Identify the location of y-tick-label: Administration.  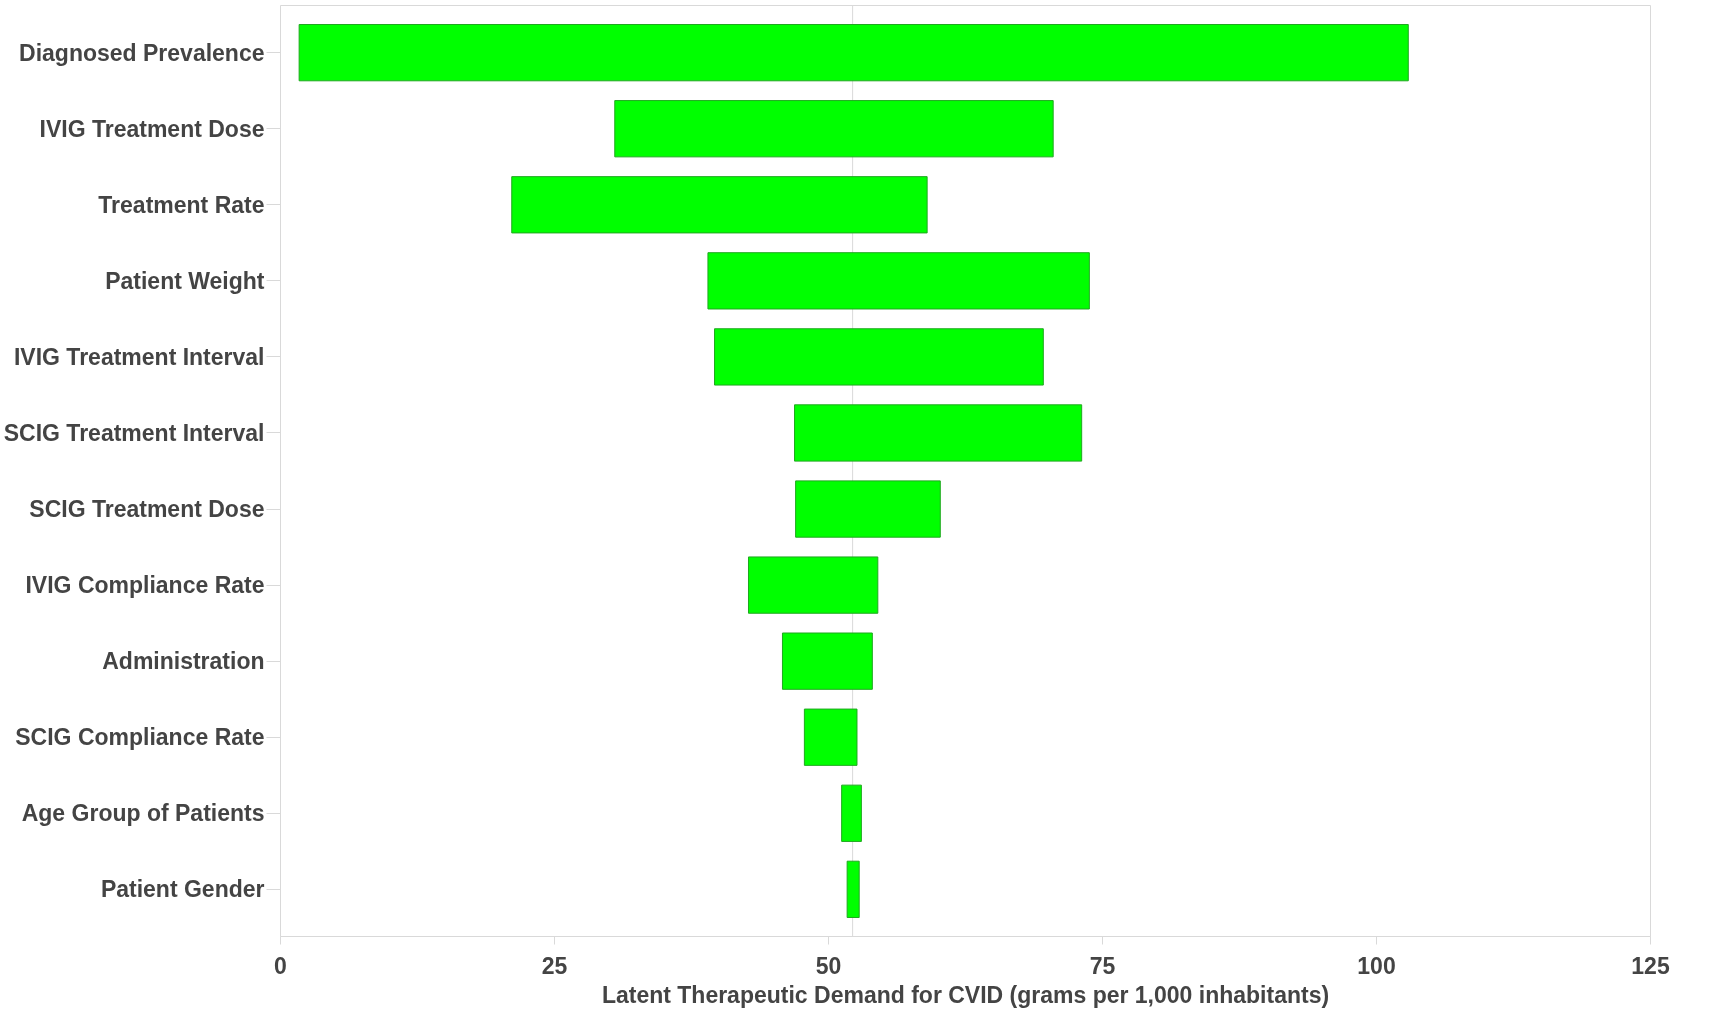
(183, 661).